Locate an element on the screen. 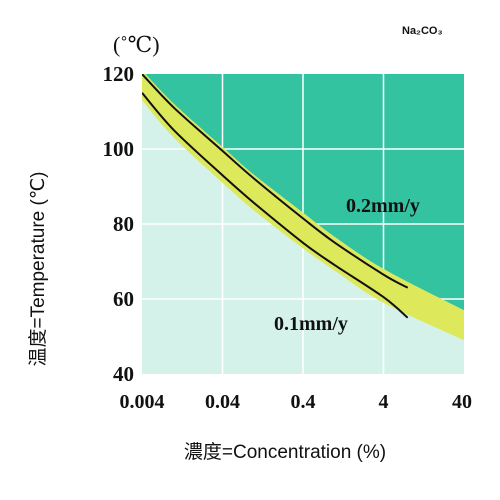 Image resolution: width=500 pixels, height=500 pixels. y-tick-label: 80 is located at coordinates (123, 224).